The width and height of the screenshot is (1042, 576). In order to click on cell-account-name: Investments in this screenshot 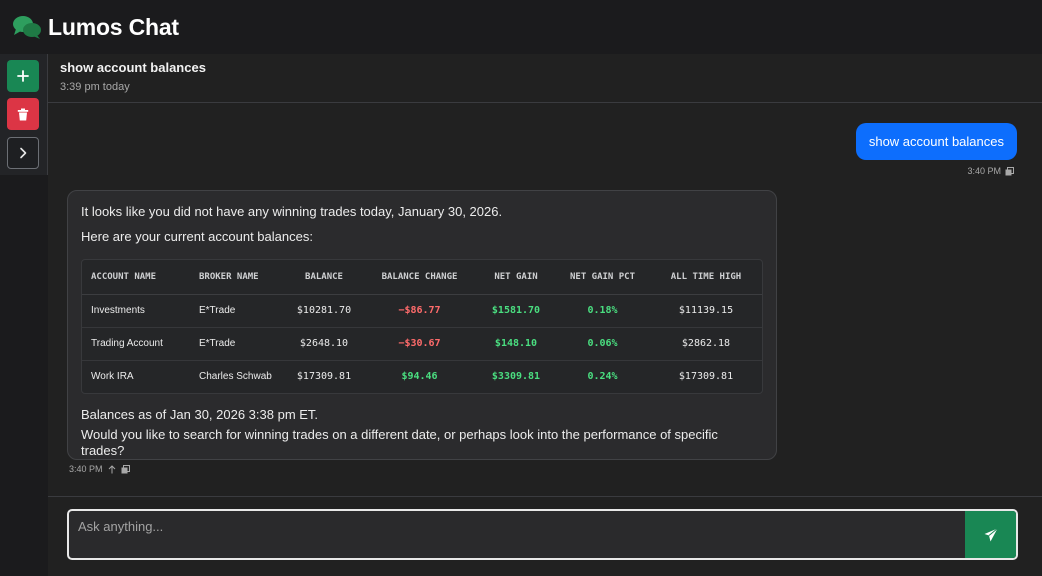, I will do `click(136, 311)`.